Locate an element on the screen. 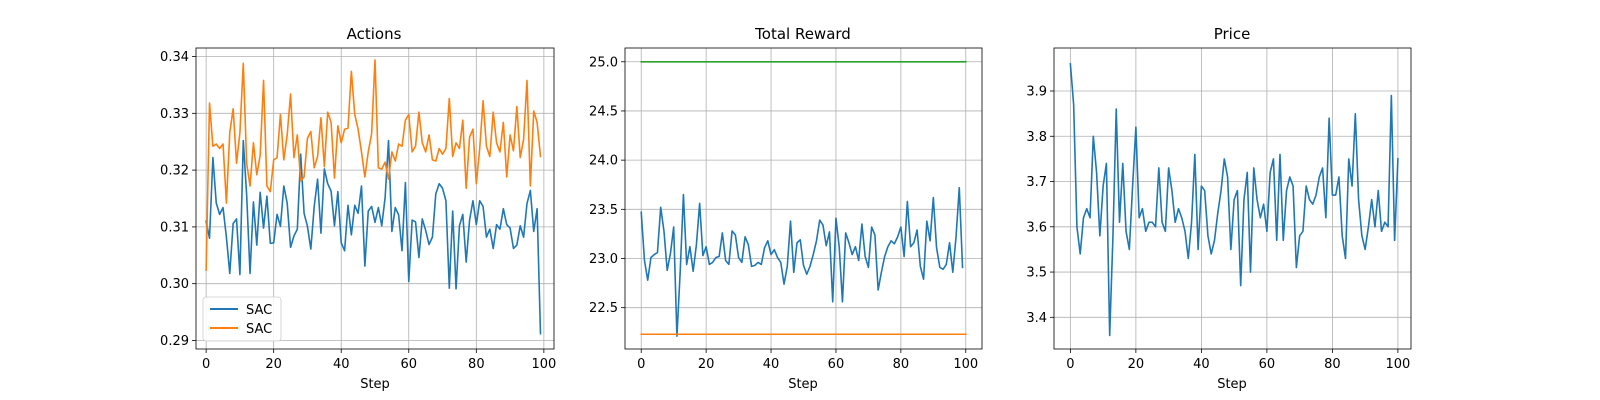 This screenshot has width=1600, height=400. legend-entry-1: SAC is located at coordinates (259, 310).